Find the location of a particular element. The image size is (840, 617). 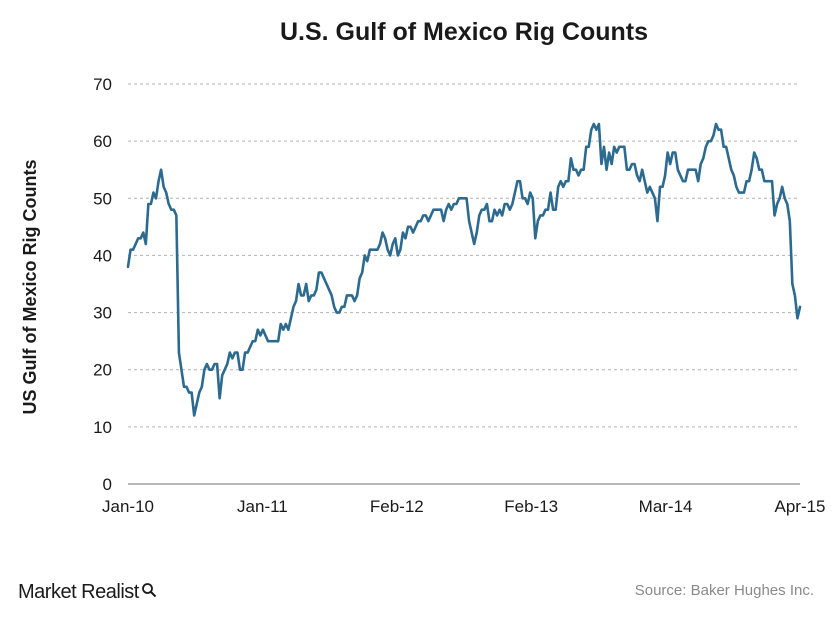

chart-title: U.S. Gulf of Mexico Rig Counts is located at coordinates (464, 32).